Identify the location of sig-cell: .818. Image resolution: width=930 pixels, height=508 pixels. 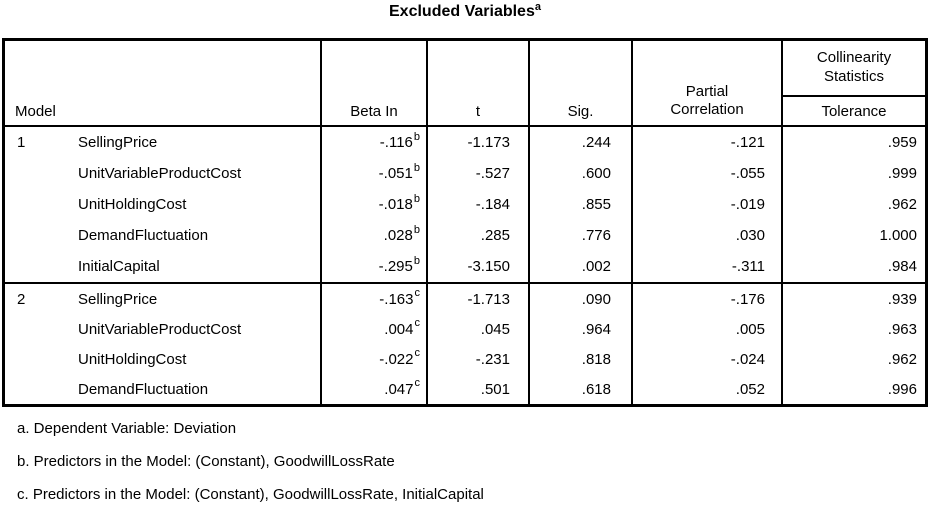
(581, 359).